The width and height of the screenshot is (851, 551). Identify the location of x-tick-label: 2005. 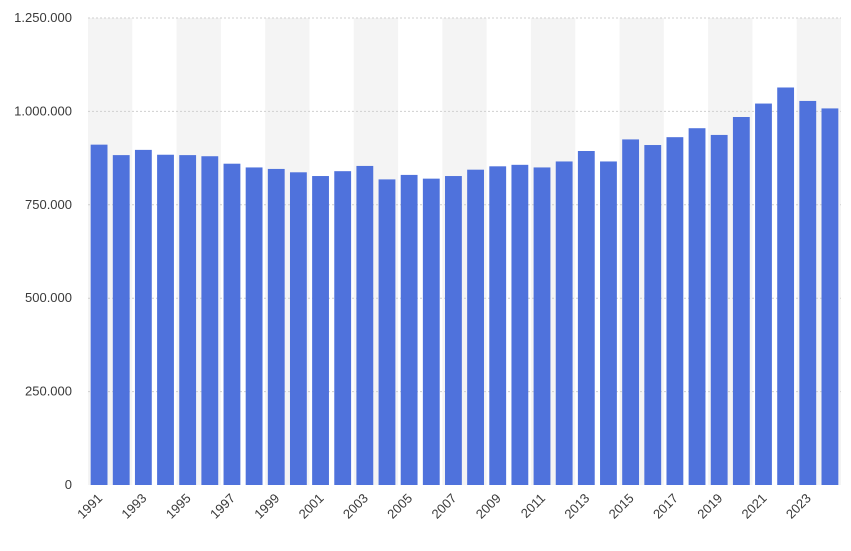
(399, 506).